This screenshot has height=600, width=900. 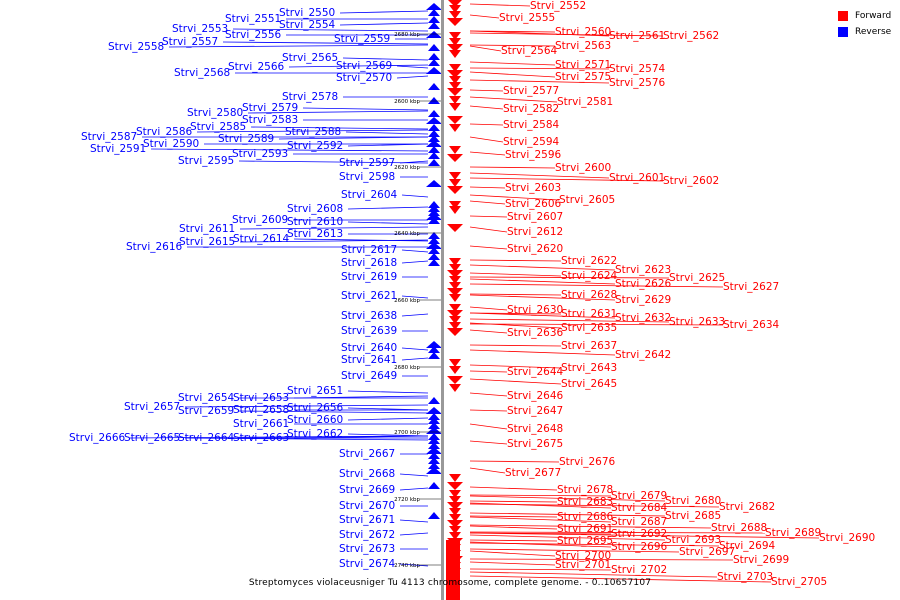 I want to click on gene-label-forward: Strvi_2602, so click(x=691, y=181).